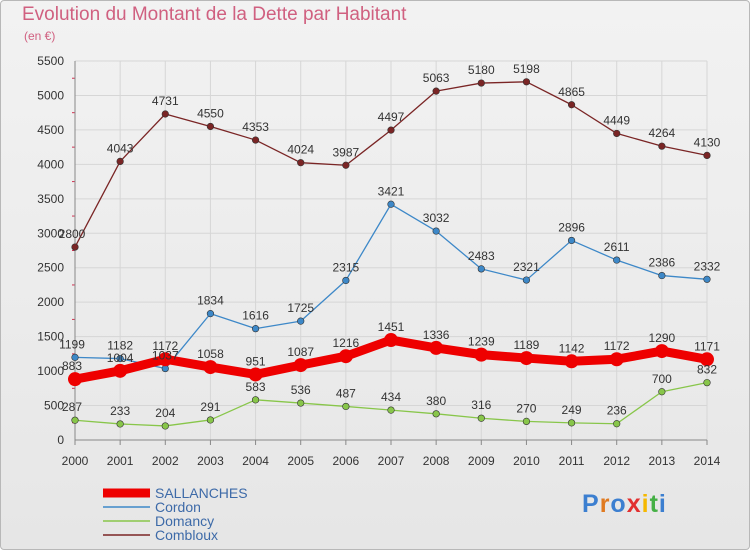 The width and height of the screenshot is (750, 550). Describe the element at coordinates (50, 371) in the screenshot. I see `y-tick-label: 1000` at that location.